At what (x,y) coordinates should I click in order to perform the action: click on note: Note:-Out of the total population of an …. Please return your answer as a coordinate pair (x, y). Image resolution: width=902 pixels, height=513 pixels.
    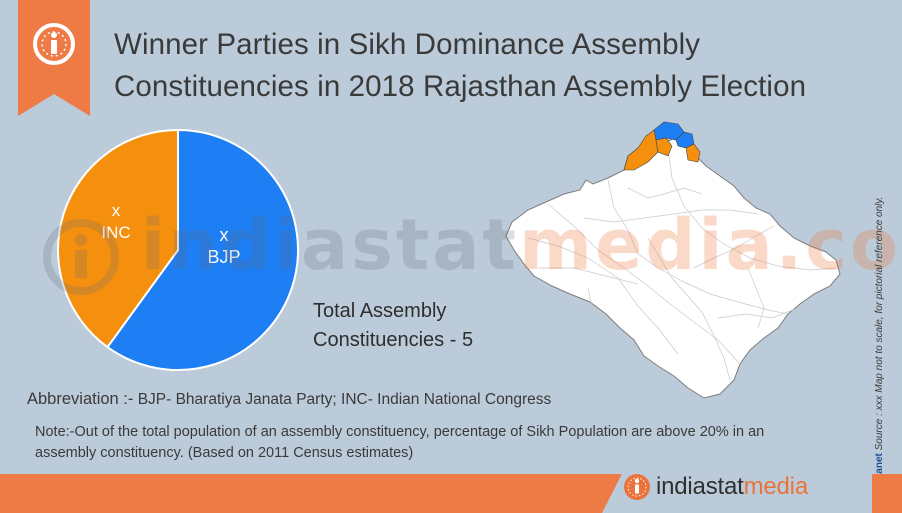
    Looking at the image, I should click on (400, 442).